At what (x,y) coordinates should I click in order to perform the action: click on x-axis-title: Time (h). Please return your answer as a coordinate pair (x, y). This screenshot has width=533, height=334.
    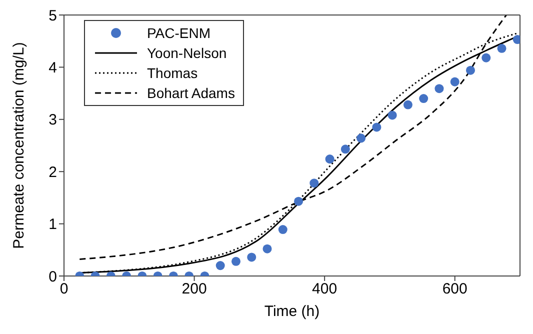
    Looking at the image, I should click on (292, 311).